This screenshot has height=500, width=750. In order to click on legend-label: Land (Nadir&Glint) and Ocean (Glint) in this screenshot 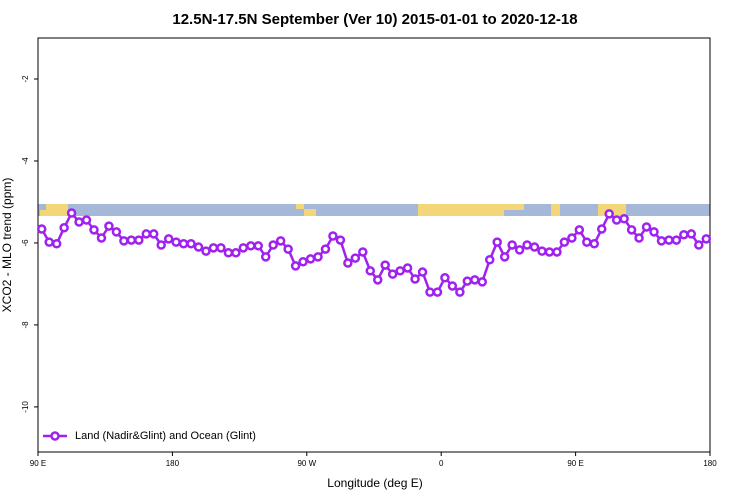, I will do `click(165, 436)`.